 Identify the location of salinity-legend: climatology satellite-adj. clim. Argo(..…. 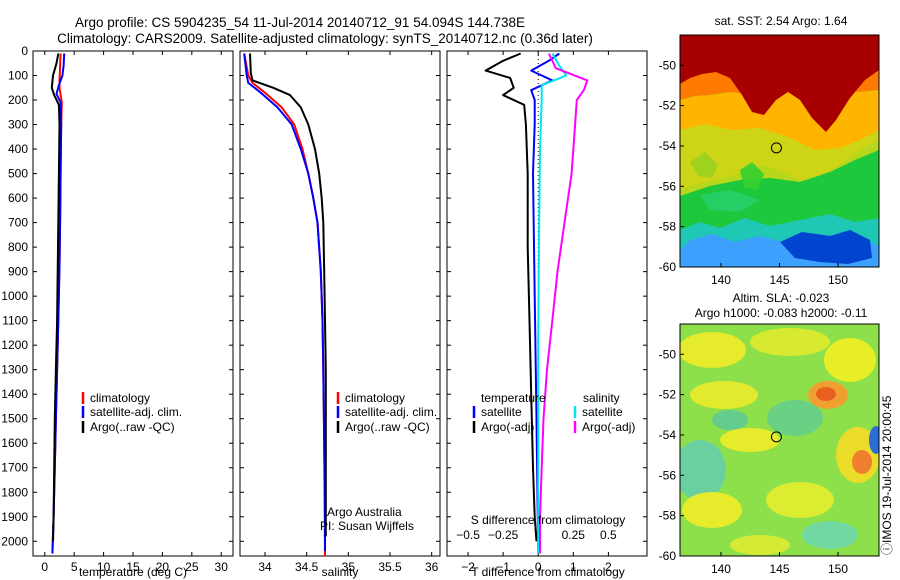
(386, 412).